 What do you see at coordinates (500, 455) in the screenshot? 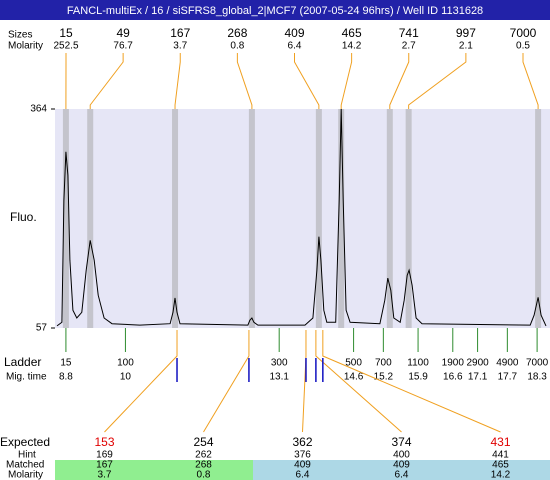
I see `hint-value: 441` at bounding box center [500, 455].